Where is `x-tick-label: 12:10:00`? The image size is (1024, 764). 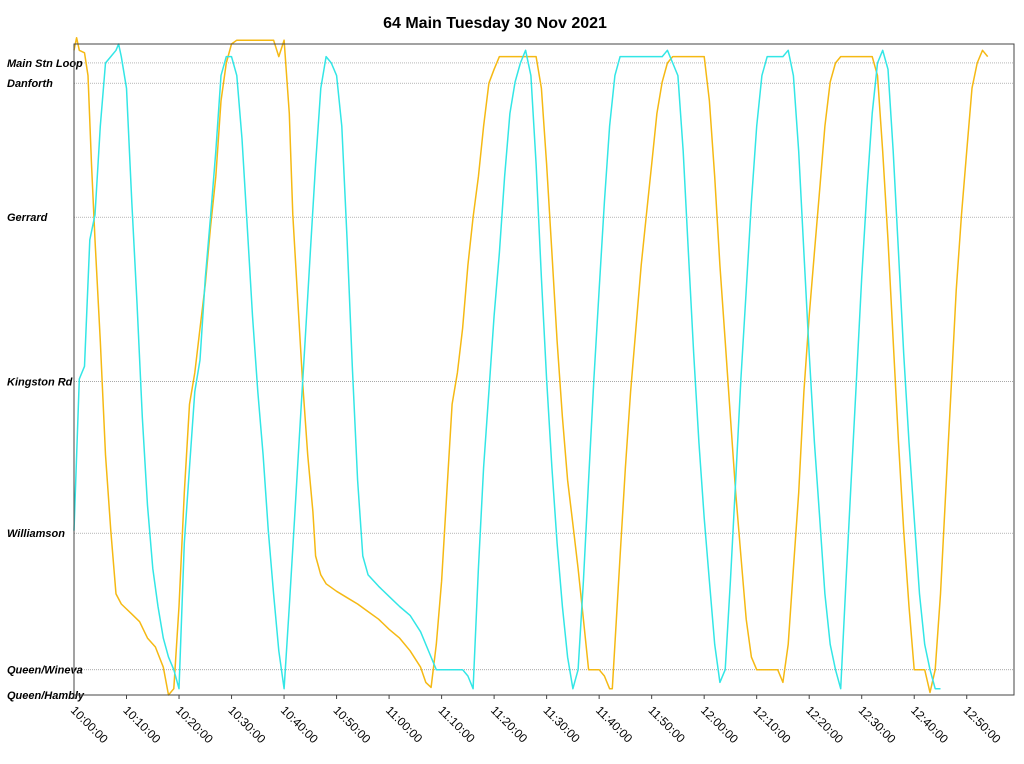
x-tick-label: 12:10:00 is located at coordinates (772, 724).